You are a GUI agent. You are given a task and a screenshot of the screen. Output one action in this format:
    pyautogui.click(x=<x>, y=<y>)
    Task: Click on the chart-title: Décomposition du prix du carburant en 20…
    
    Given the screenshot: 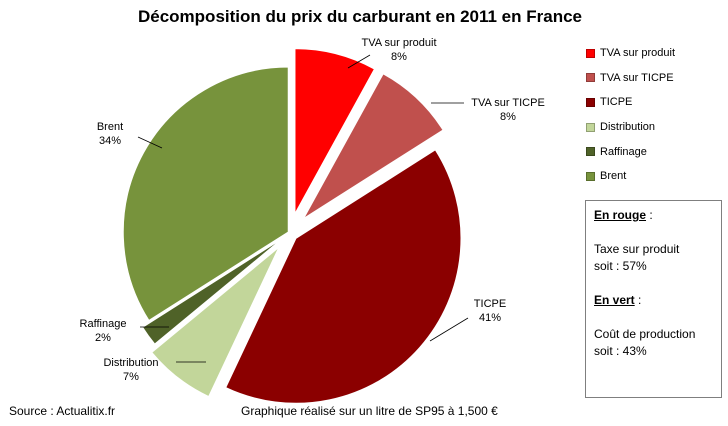 What is the action you would take?
    pyautogui.click(x=360, y=16)
    